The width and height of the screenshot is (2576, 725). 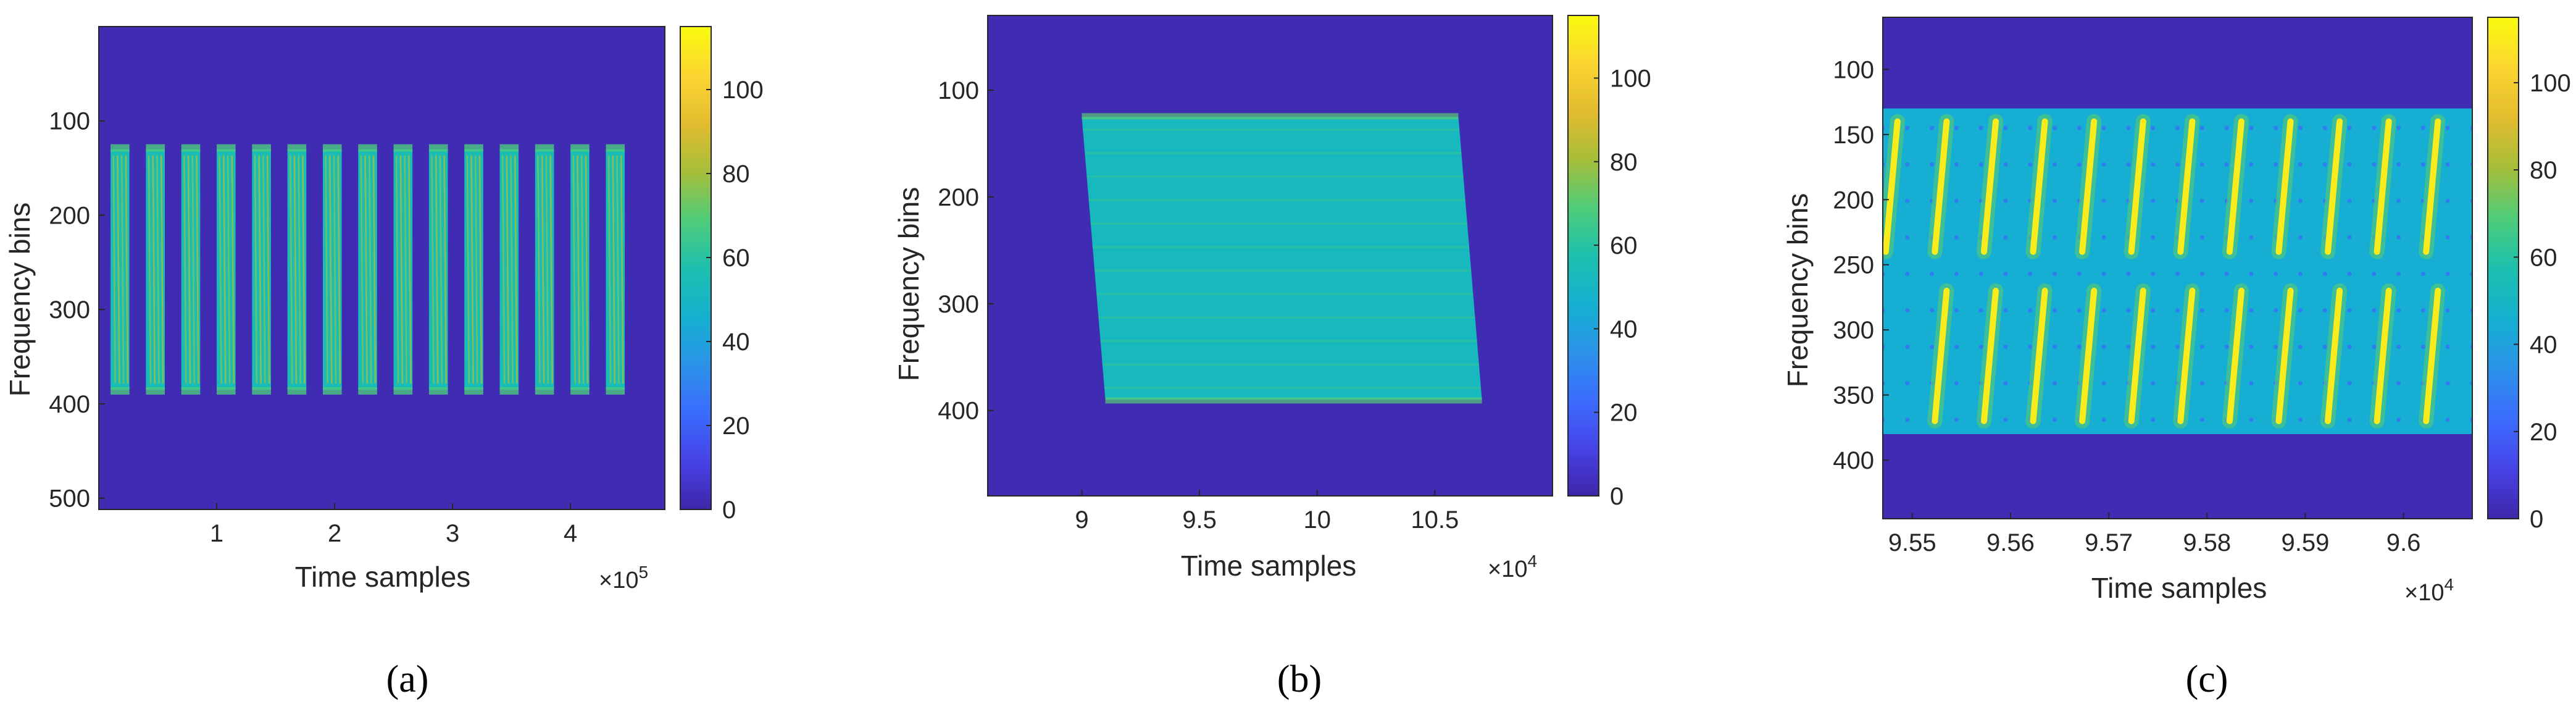 What do you see at coordinates (1853, 330) in the screenshot?
I see `y-tick-label: 300` at bounding box center [1853, 330].